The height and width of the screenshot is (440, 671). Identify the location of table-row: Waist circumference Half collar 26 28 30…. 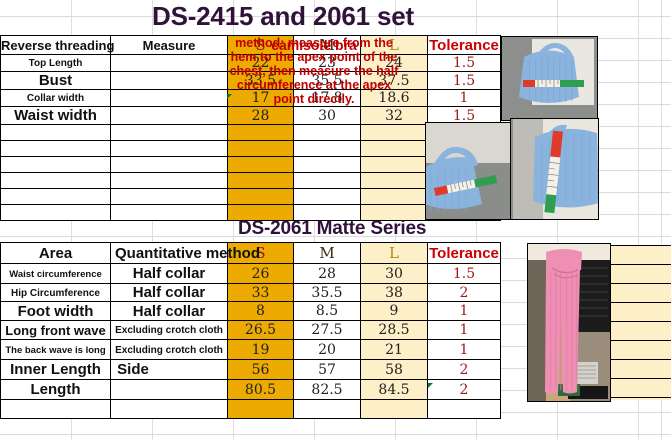
(250, 273).